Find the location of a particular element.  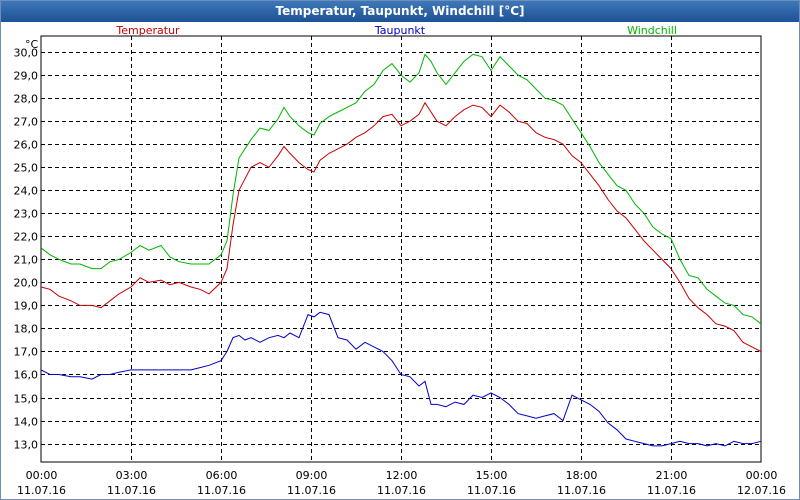

y-tick-label: 30,0 is located at coordinates (26, 53).